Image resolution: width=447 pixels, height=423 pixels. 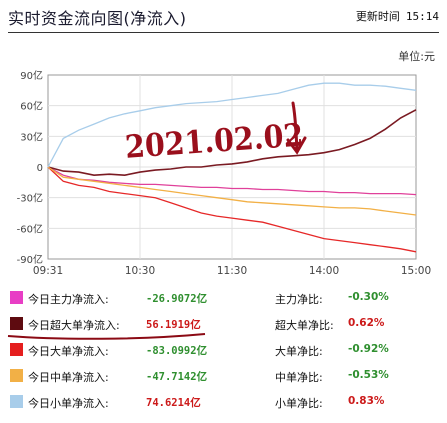 I want to click on x-tick-label: 09:31, so click(x=48, y=271).